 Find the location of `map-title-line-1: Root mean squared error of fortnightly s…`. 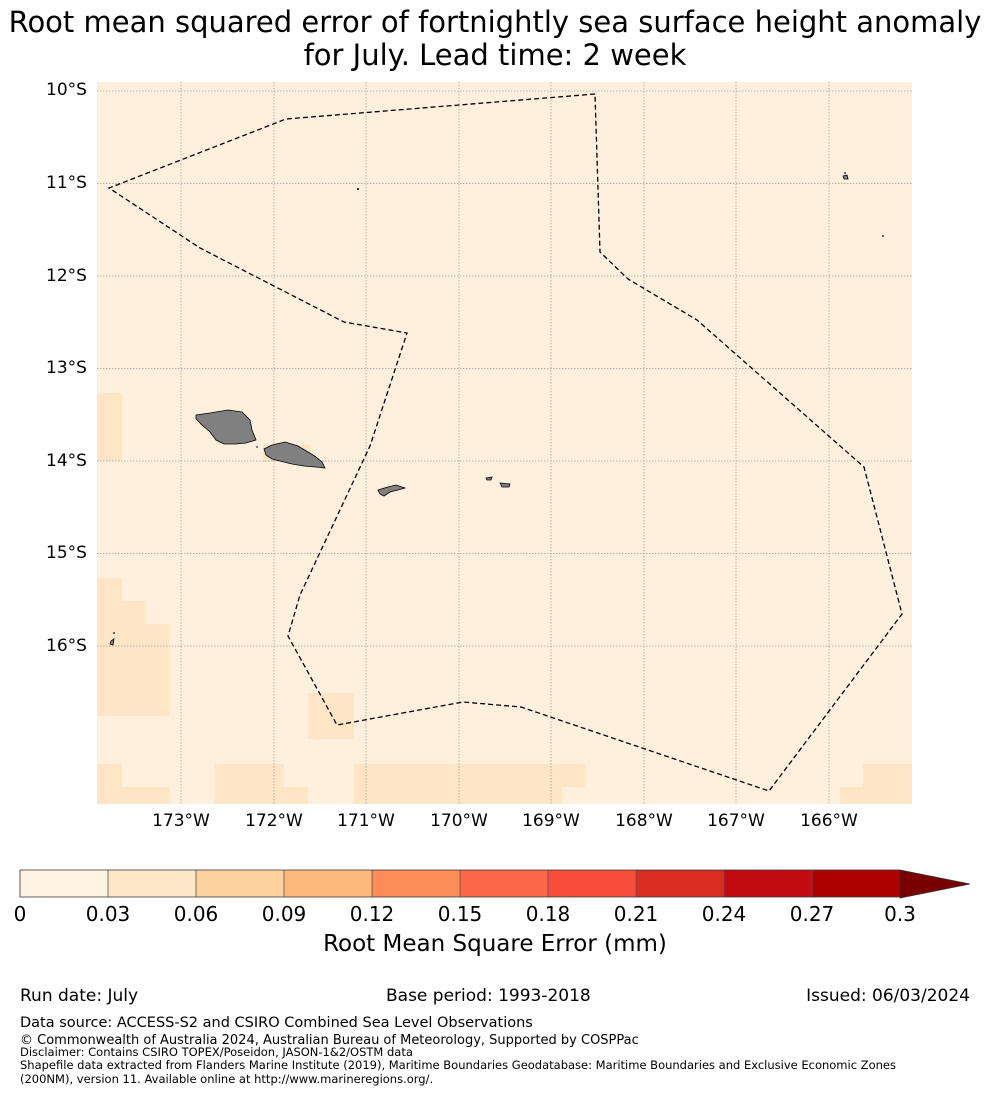

map-title-line-1: Root mean squared error of fortnightly s… is located at coordinates (495, 22).